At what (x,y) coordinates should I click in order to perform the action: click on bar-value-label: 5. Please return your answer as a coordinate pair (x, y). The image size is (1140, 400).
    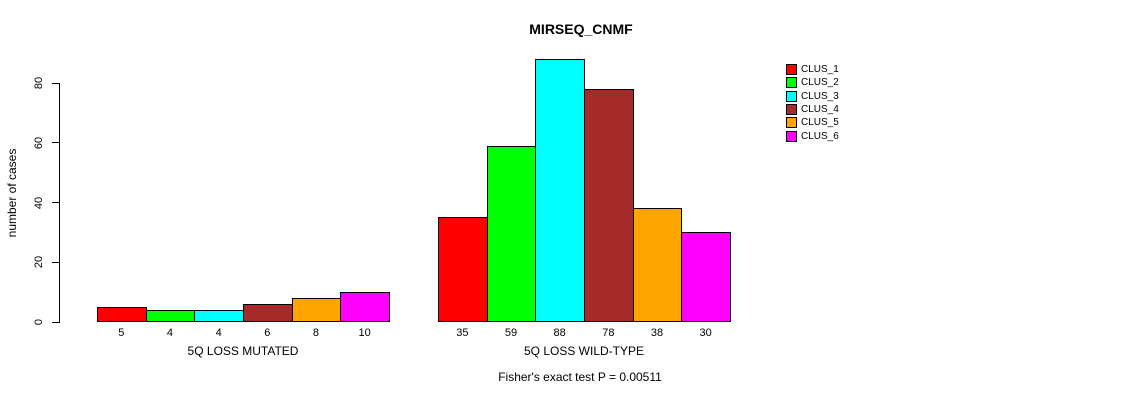
    Looking at the image, I should click on (121, 333).